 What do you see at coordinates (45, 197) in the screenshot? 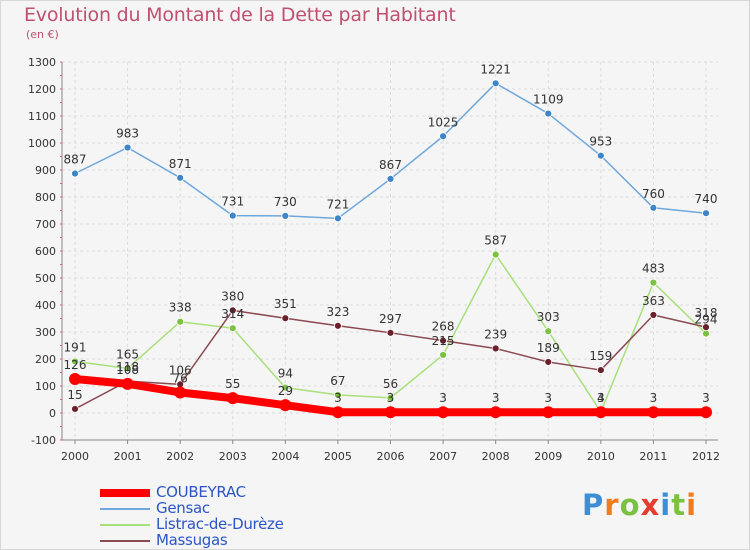
I see `y-tick-label: 800` at bounding box center [45, 197].